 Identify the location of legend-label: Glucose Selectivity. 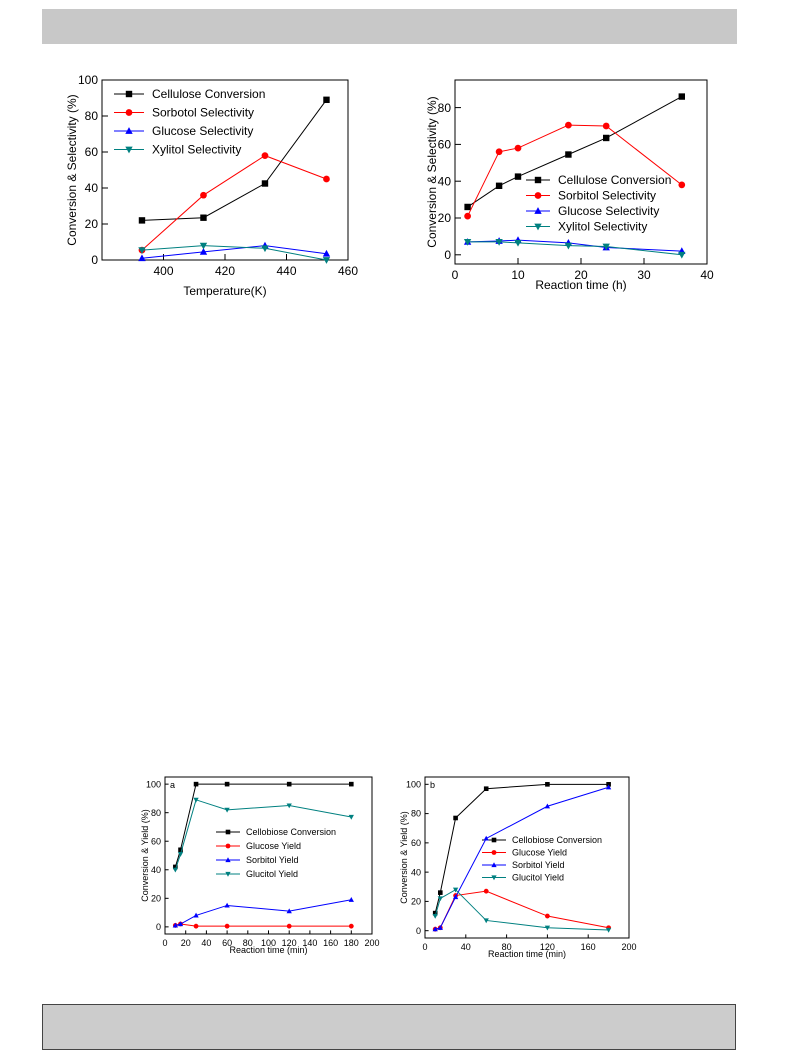
(608, 211).